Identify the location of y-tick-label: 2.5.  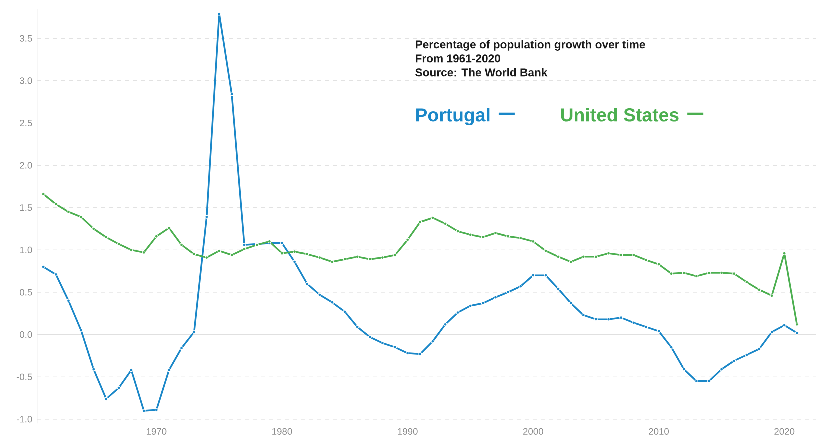
(26, 123).